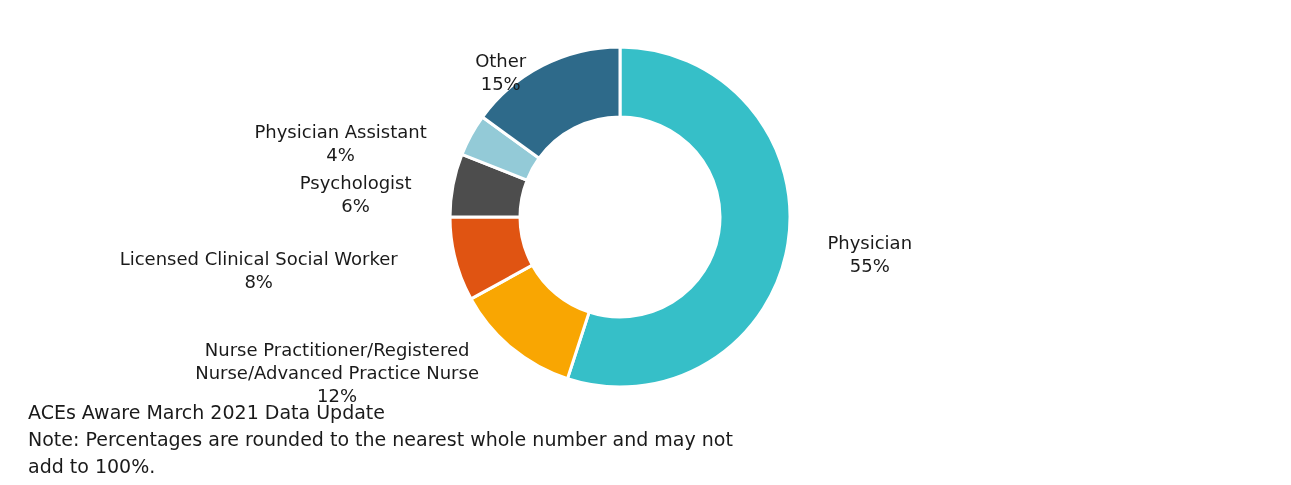 This screenshot has width=1291, height=485. What do you see at coordinates (355, 206) in the screenshot?
I see `data-label: 6%` at bounding box center [355, 206].